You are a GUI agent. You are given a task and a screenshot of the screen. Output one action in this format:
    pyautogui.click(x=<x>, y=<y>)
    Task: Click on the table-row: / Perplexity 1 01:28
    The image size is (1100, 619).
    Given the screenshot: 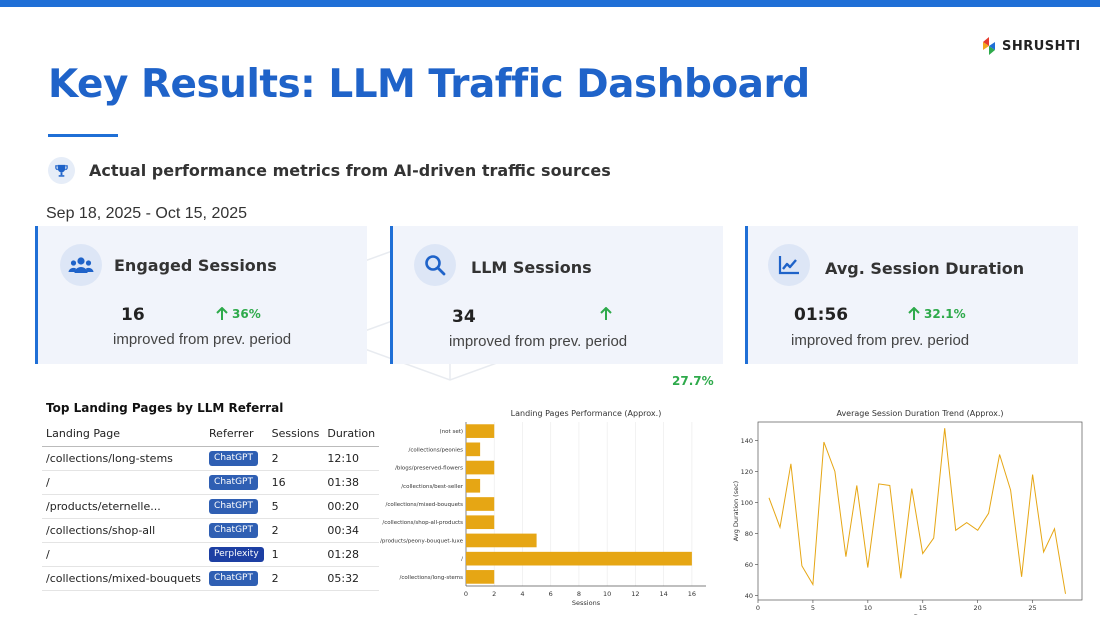 What is the action you would take?
    pyautogui.click(x=211, y=554)
    